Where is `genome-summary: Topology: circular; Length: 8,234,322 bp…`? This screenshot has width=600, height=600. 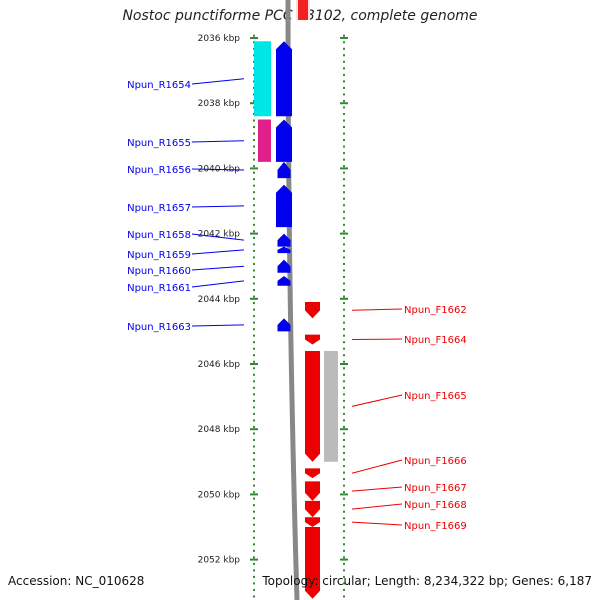 genome-summary: Topology: circular; Length: 8,234,322 bp… is located at coordinates (427, 581).